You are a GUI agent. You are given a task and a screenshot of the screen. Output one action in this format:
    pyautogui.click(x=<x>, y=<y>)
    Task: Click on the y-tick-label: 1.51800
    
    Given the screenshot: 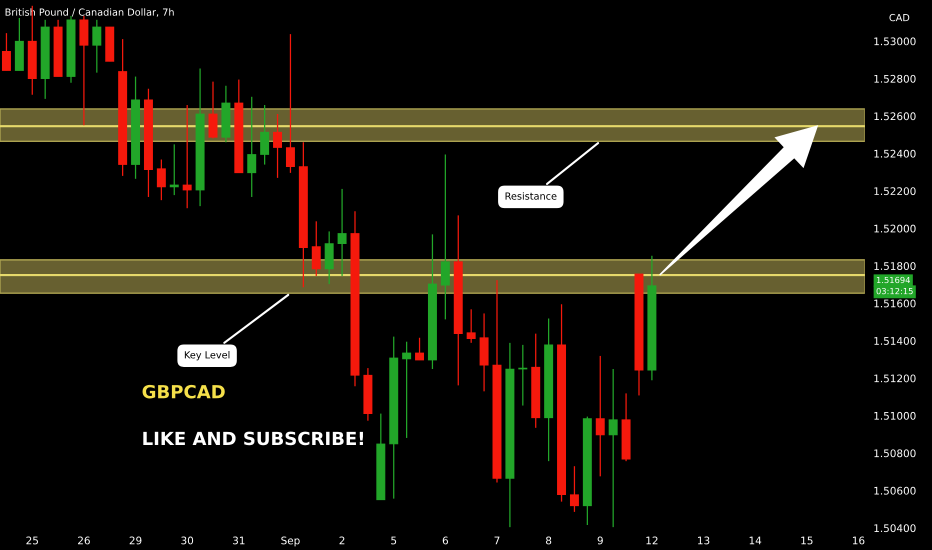 What is the action you would take?
    pyautogui.click(x=895, y=266)
    